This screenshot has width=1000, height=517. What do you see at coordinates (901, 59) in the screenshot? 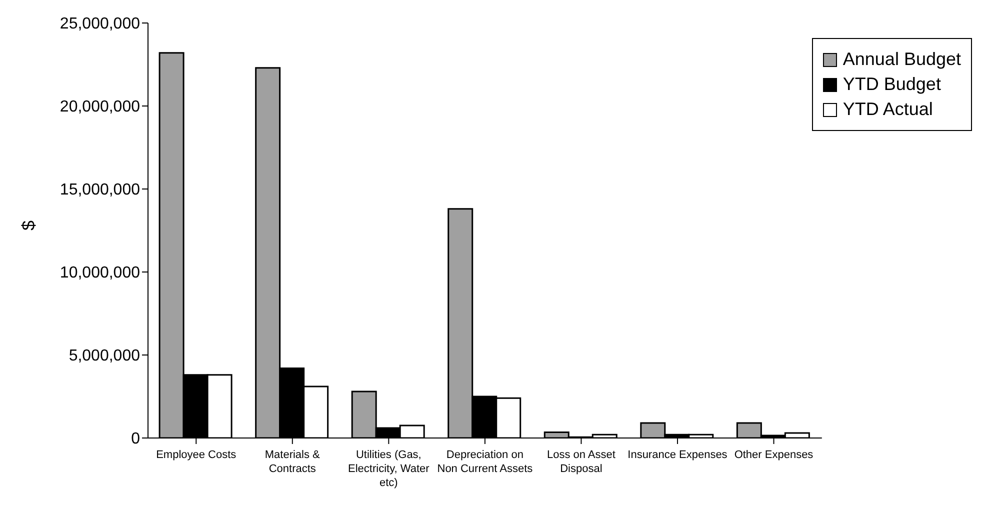
I see `legend-label: Annual Budget` at bounding box center [901, 59].